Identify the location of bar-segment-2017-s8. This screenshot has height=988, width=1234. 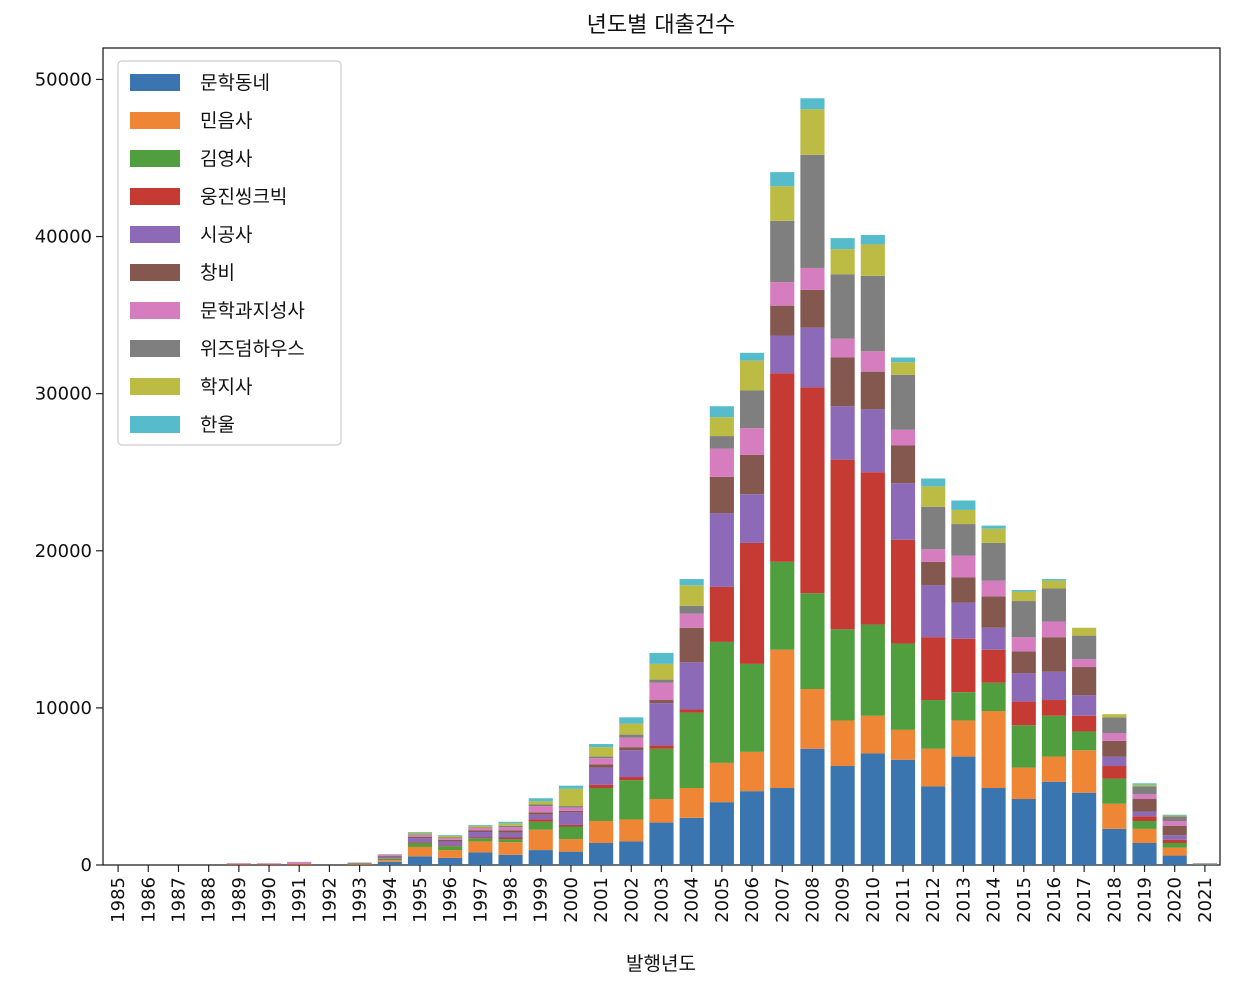
(1084, 647).